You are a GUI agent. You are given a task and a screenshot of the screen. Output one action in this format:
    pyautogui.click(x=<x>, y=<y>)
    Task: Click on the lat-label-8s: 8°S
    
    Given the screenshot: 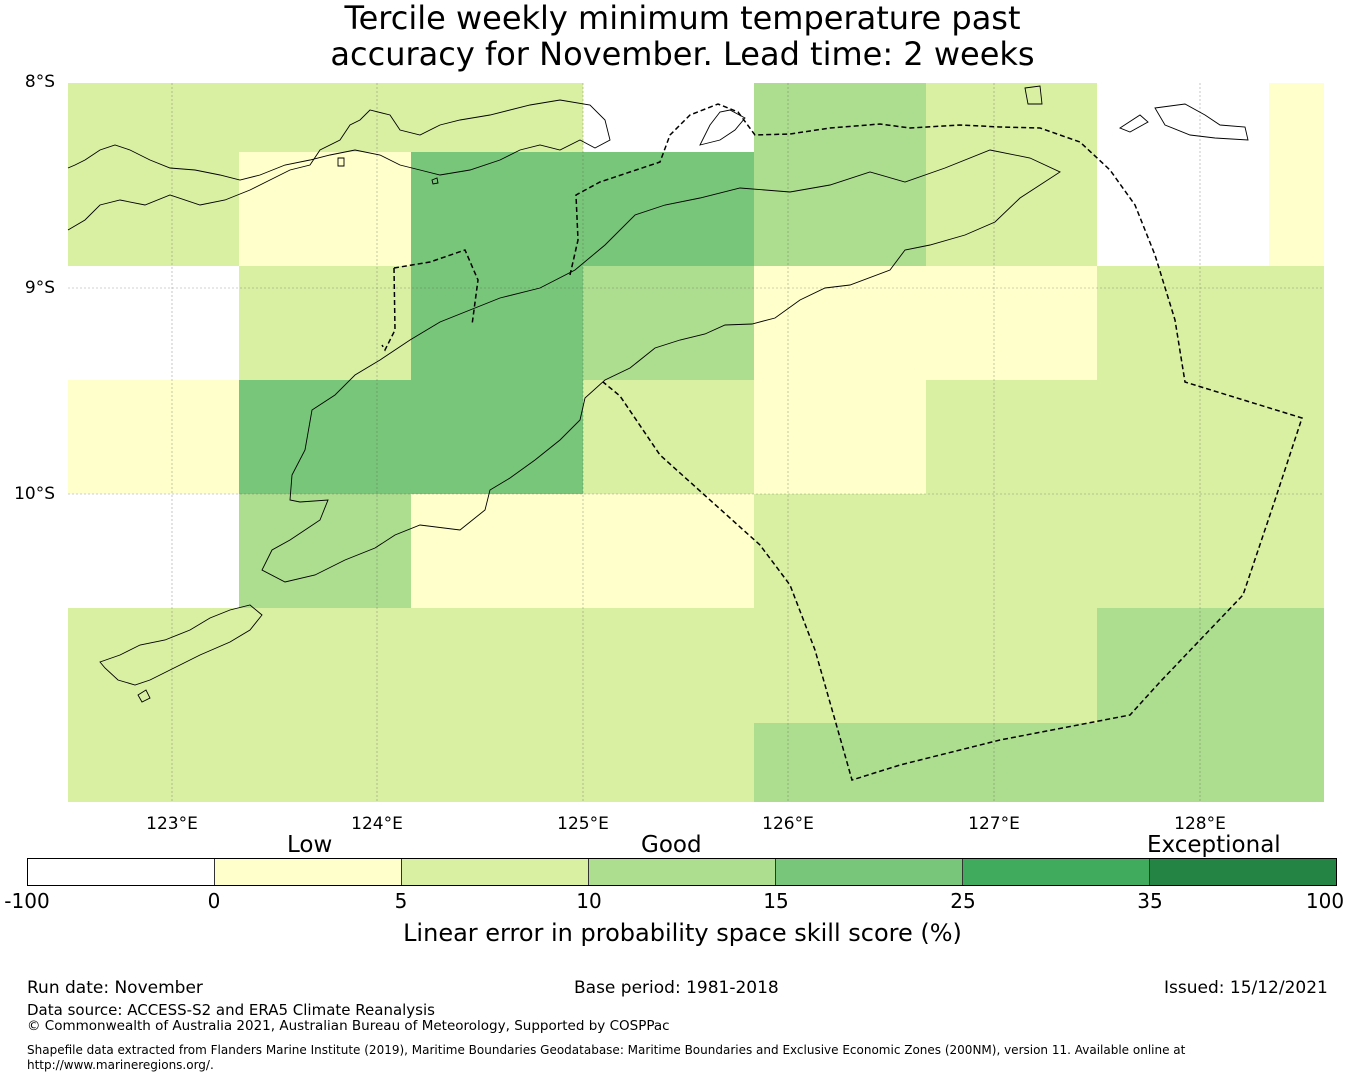 What is the action you would take?
    pyautogui.click(x=39, y=82)
    